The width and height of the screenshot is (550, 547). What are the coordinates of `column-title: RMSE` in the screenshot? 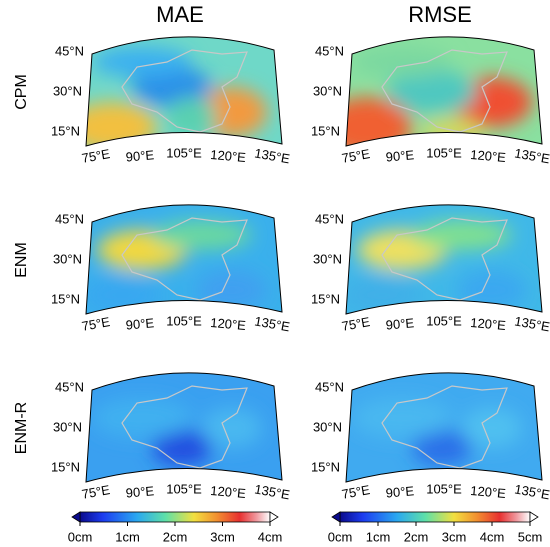 It's located at (440, 14).